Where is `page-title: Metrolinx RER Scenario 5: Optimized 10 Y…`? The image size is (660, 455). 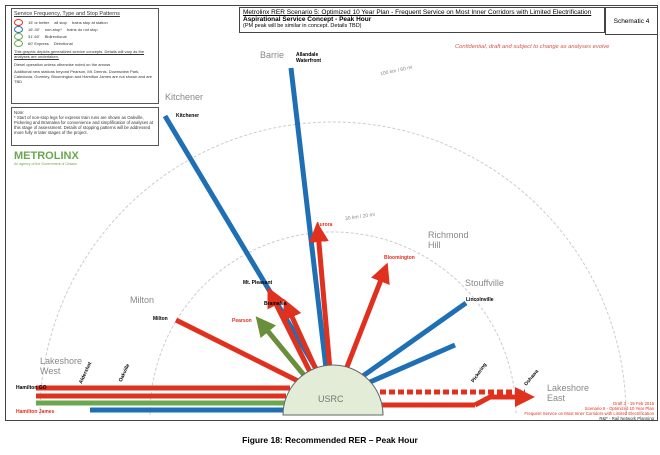
page-title: Metrolinx RER Scenario 5: Optimized 10 Y… is located at coordinates (417, 12).